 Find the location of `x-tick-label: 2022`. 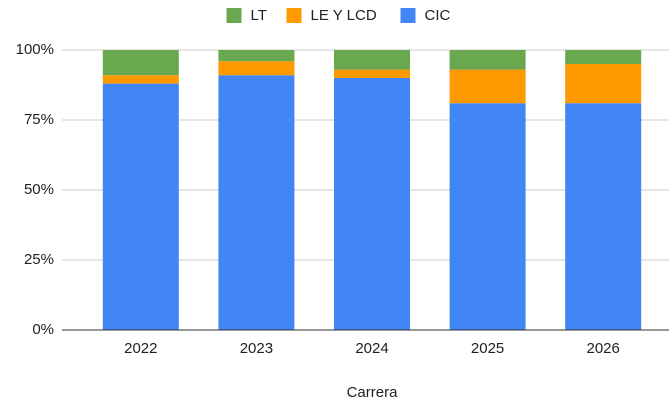

x-tick-label: 2022 is located at coordinates (140, 348).